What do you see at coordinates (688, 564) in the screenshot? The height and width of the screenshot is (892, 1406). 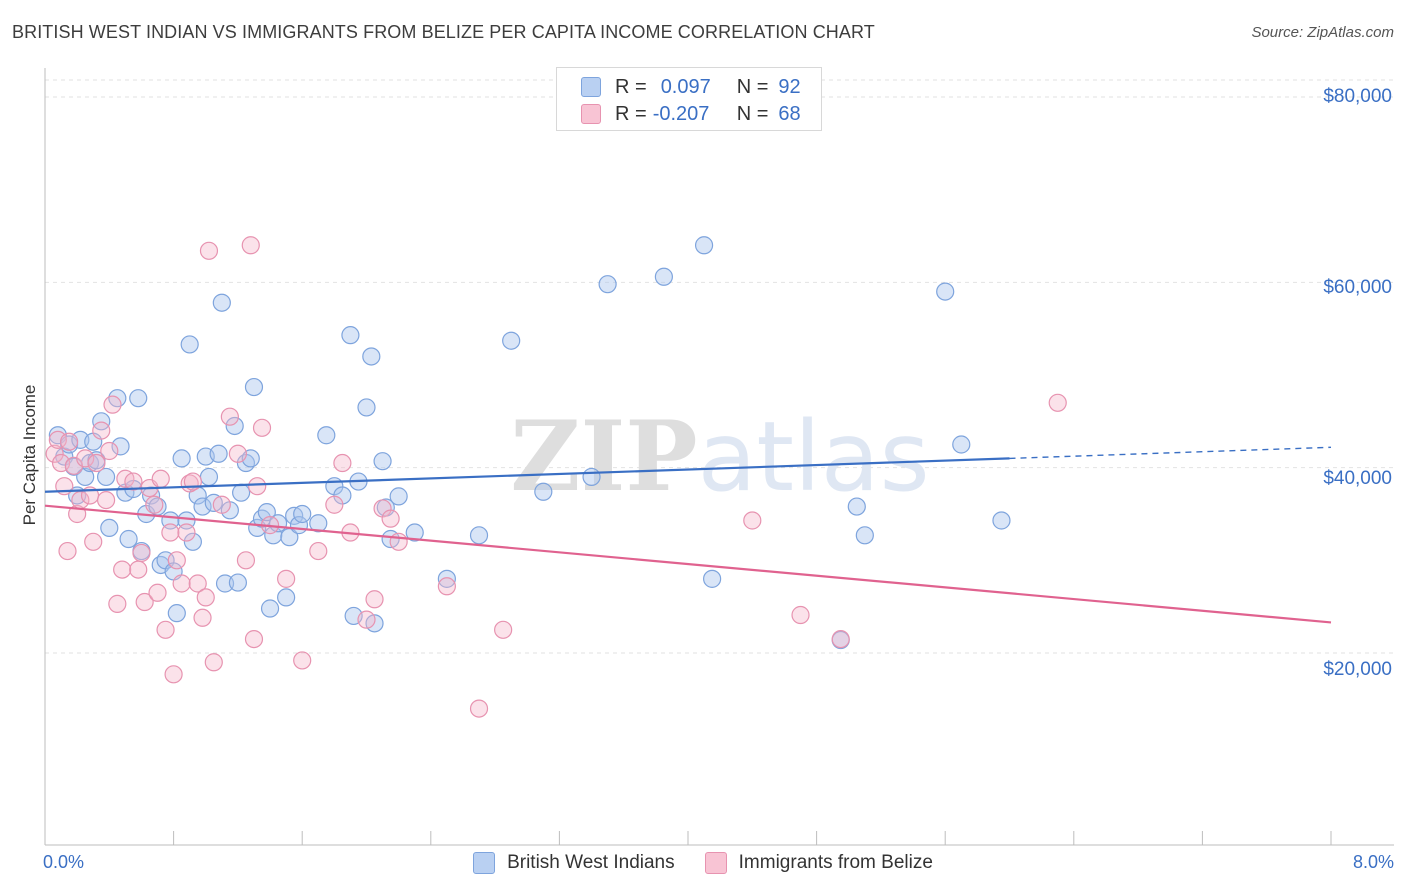 I see `trend-line-immigrants-from-belize` at bounding box center [688, 564].